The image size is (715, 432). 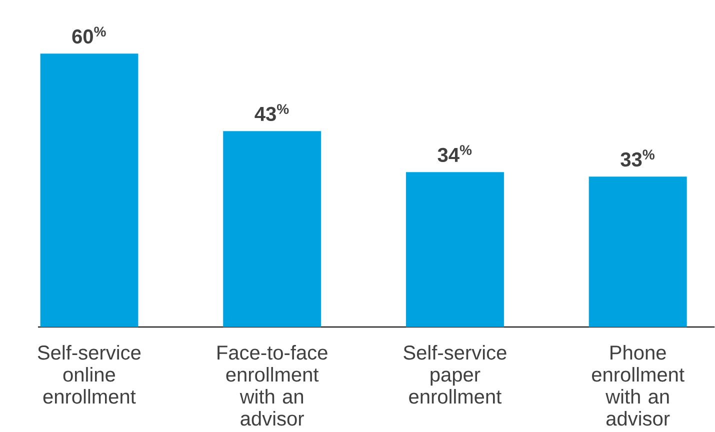 What do you see at coordinates (89, 374) in the screenshot?
I see `x-tick-label: Self-service online enrollment` at bounding box center [89, 374].